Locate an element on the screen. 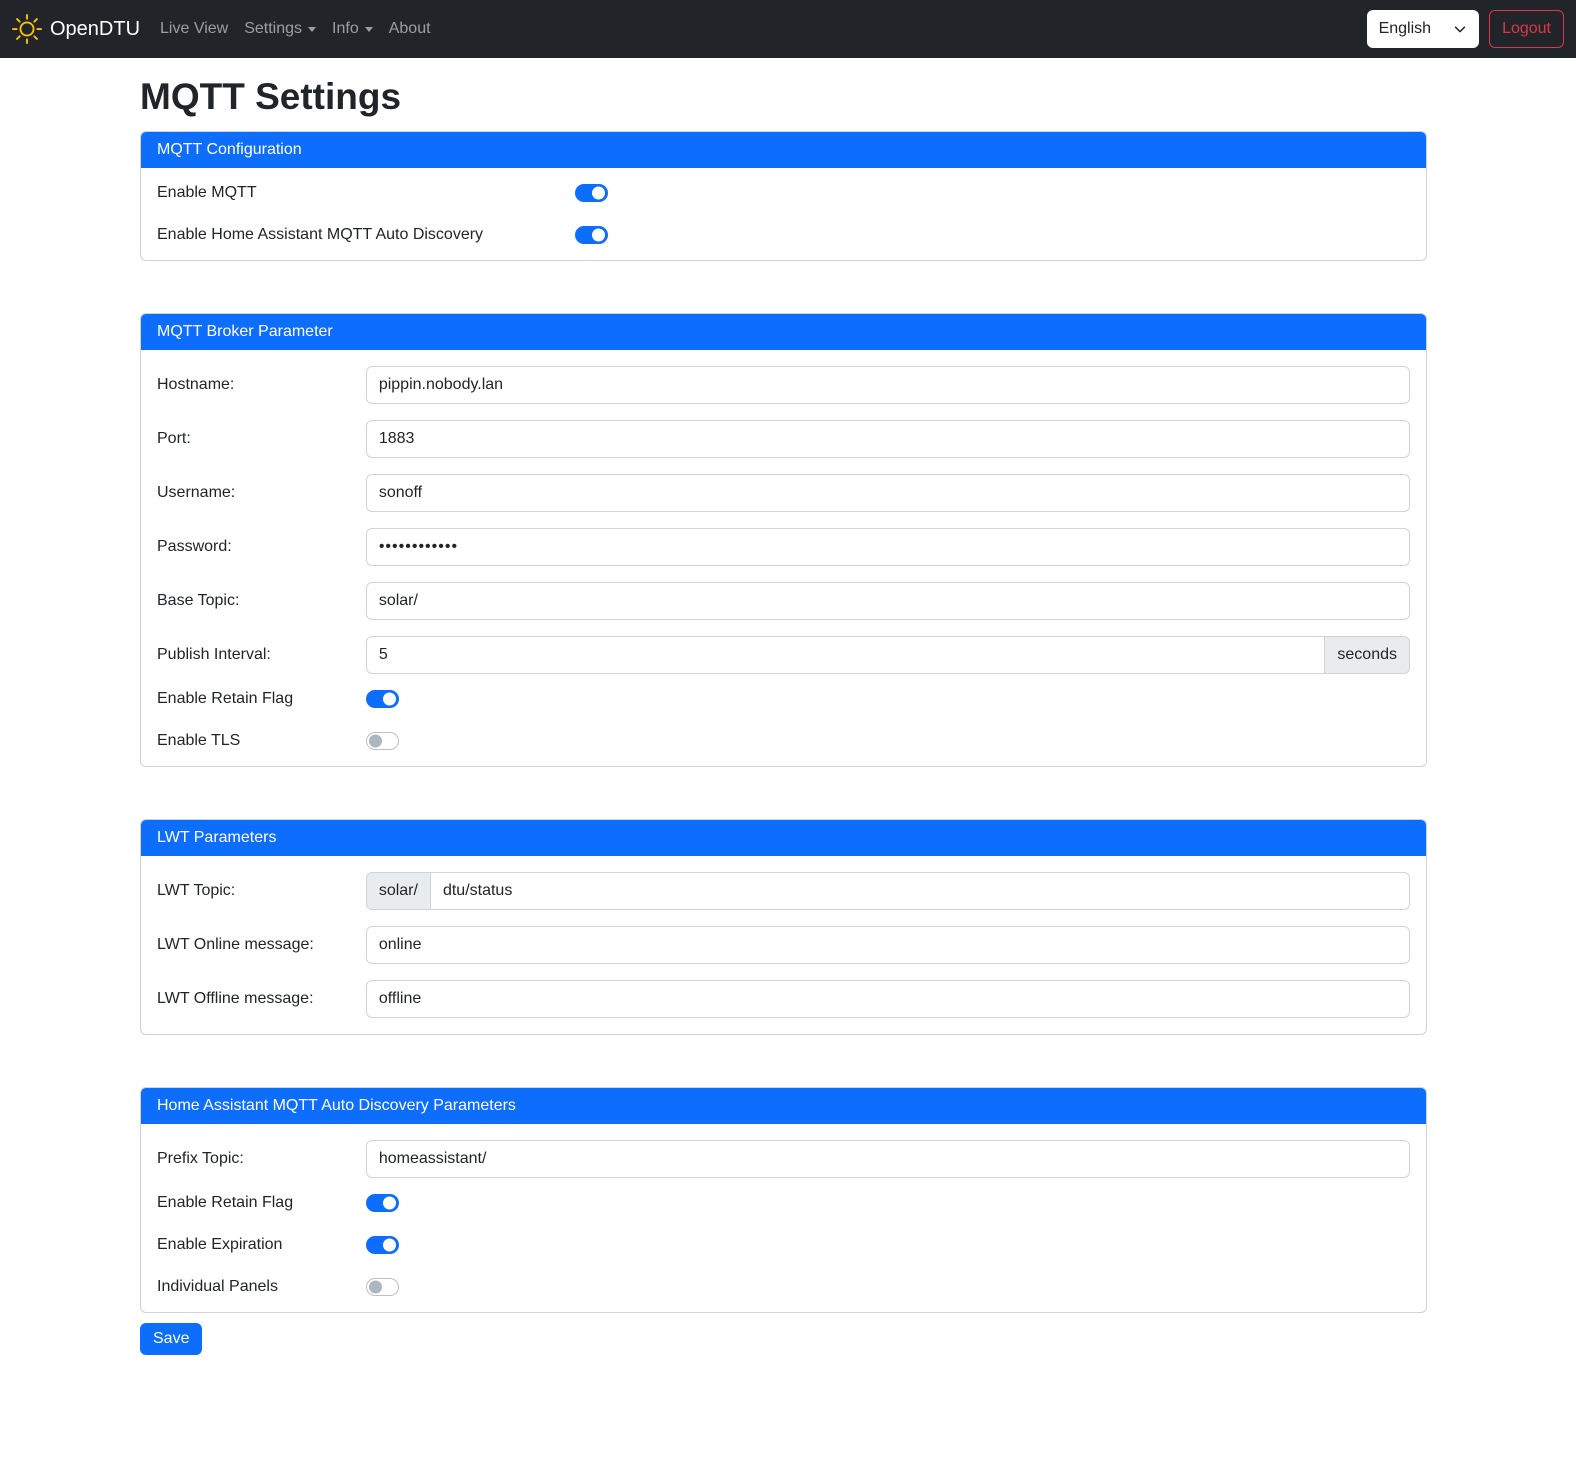 This screenshot has height=1460, width=1576. lwt-online-row: LWT Online message: is located at coordinates (783, 944).